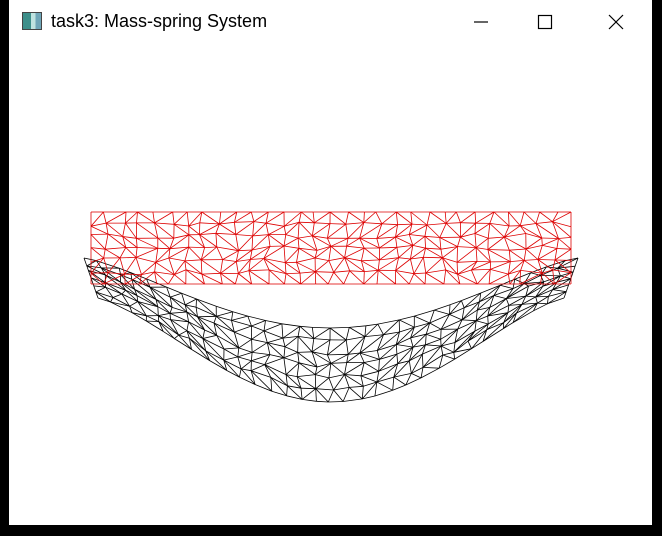  Describe the element at coordinates (545, 22) in the screenshot. I see `maximize-button` at that location.